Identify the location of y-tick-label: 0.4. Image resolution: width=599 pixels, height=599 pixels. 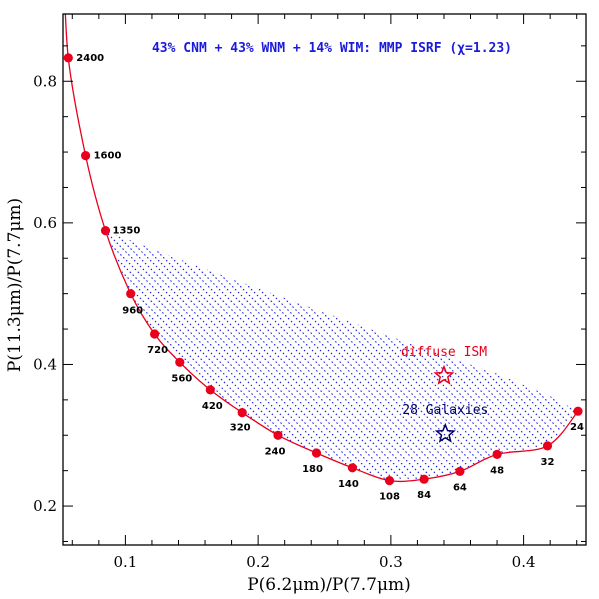
(45, 364).